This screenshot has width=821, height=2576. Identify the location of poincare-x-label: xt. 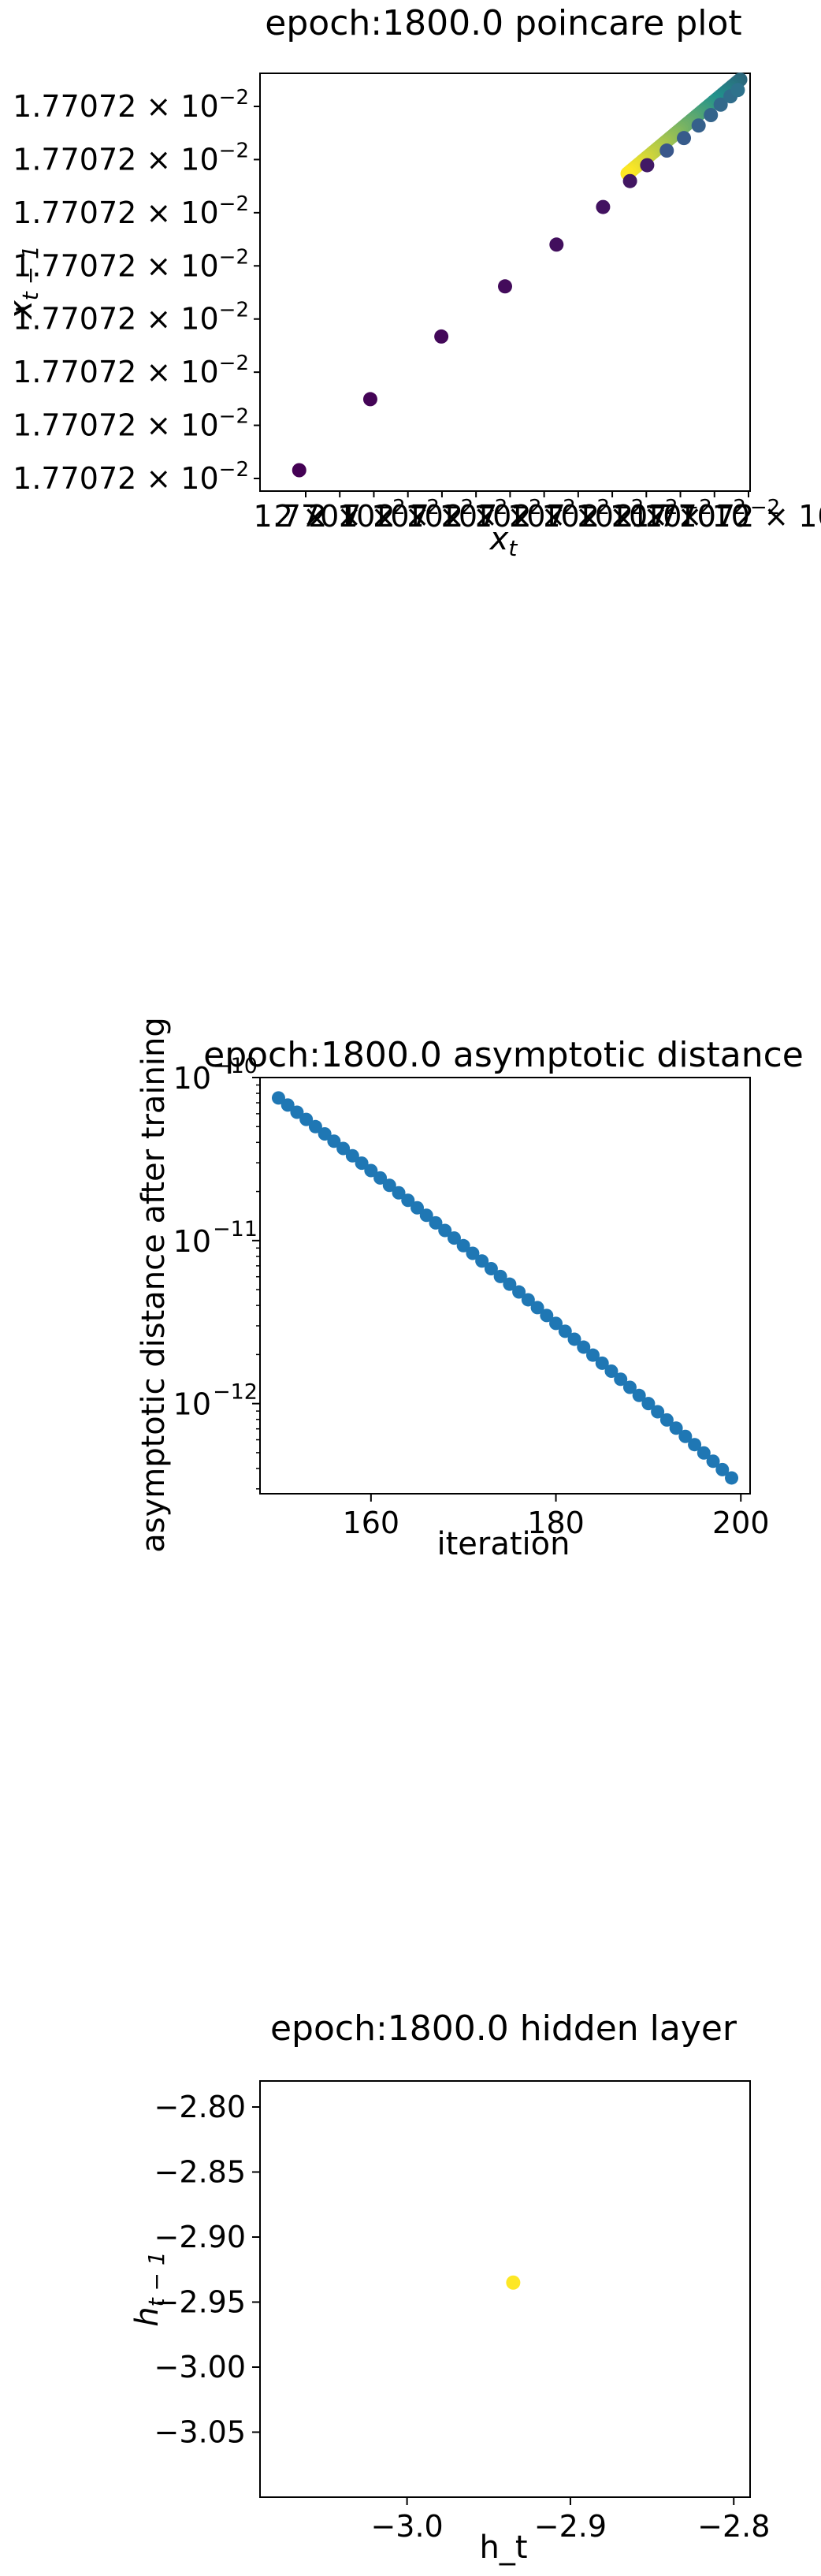
(504, 541).